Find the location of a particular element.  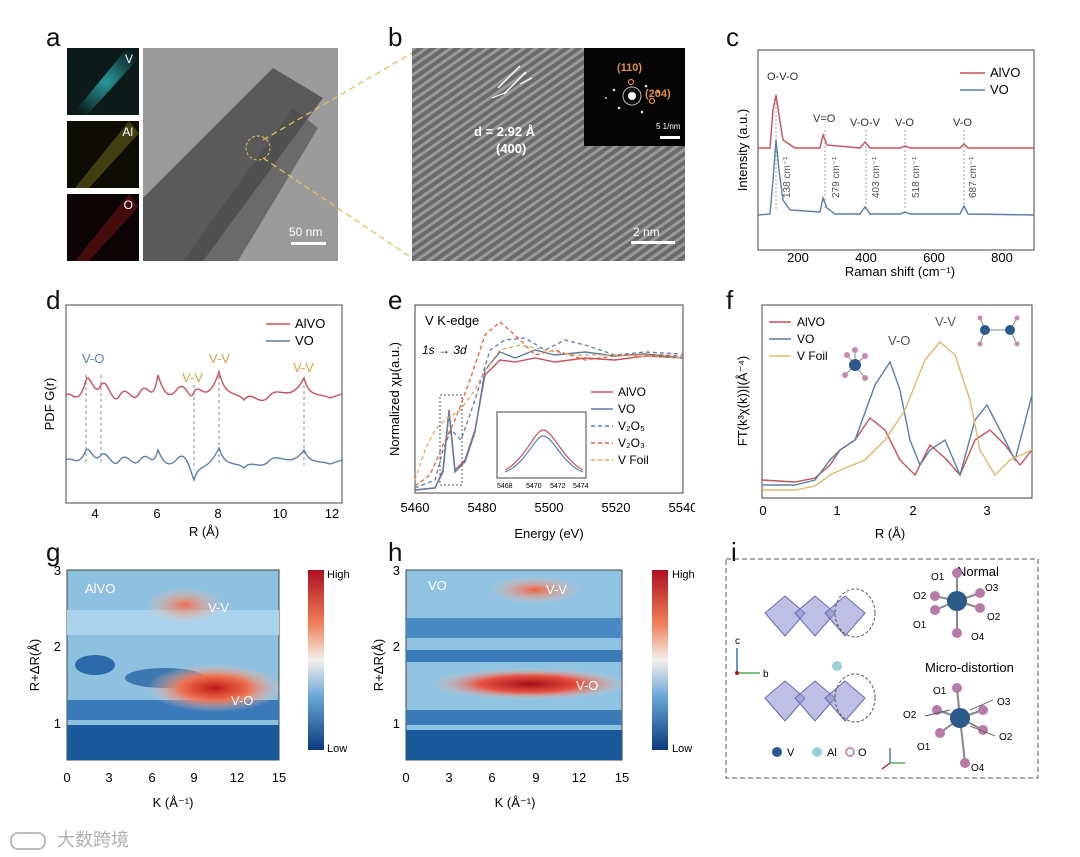

raman-legend-alvo: AlVO is located at coordinates (1005, 72).